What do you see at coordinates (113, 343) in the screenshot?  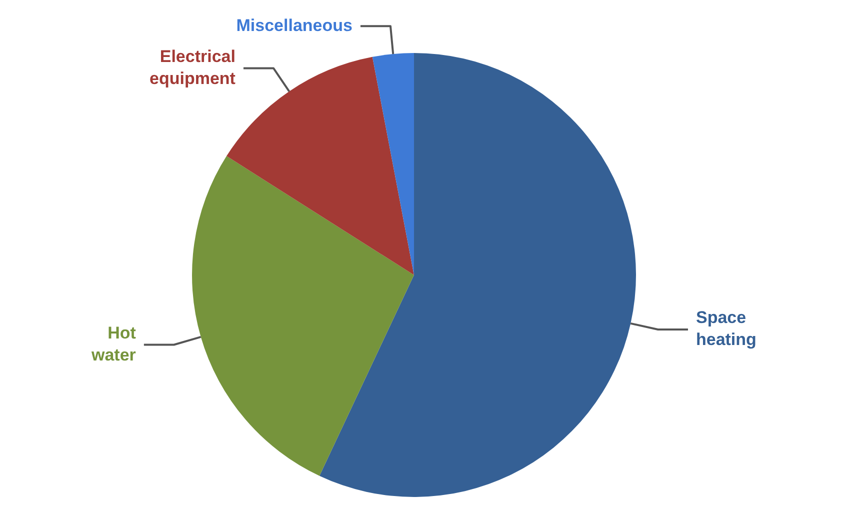 I see `slice-label: Hot water` at bounding box center [113, 343].